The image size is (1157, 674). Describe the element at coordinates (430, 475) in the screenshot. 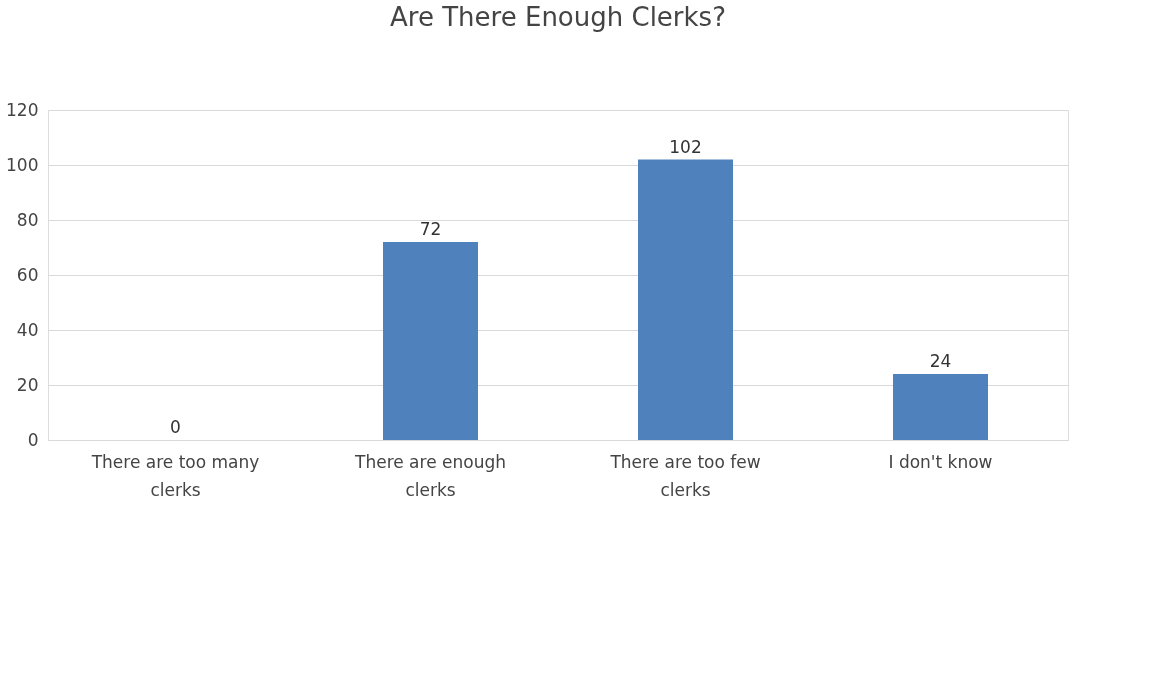

I see `x-tick-label: There are enough clerks` at that location.